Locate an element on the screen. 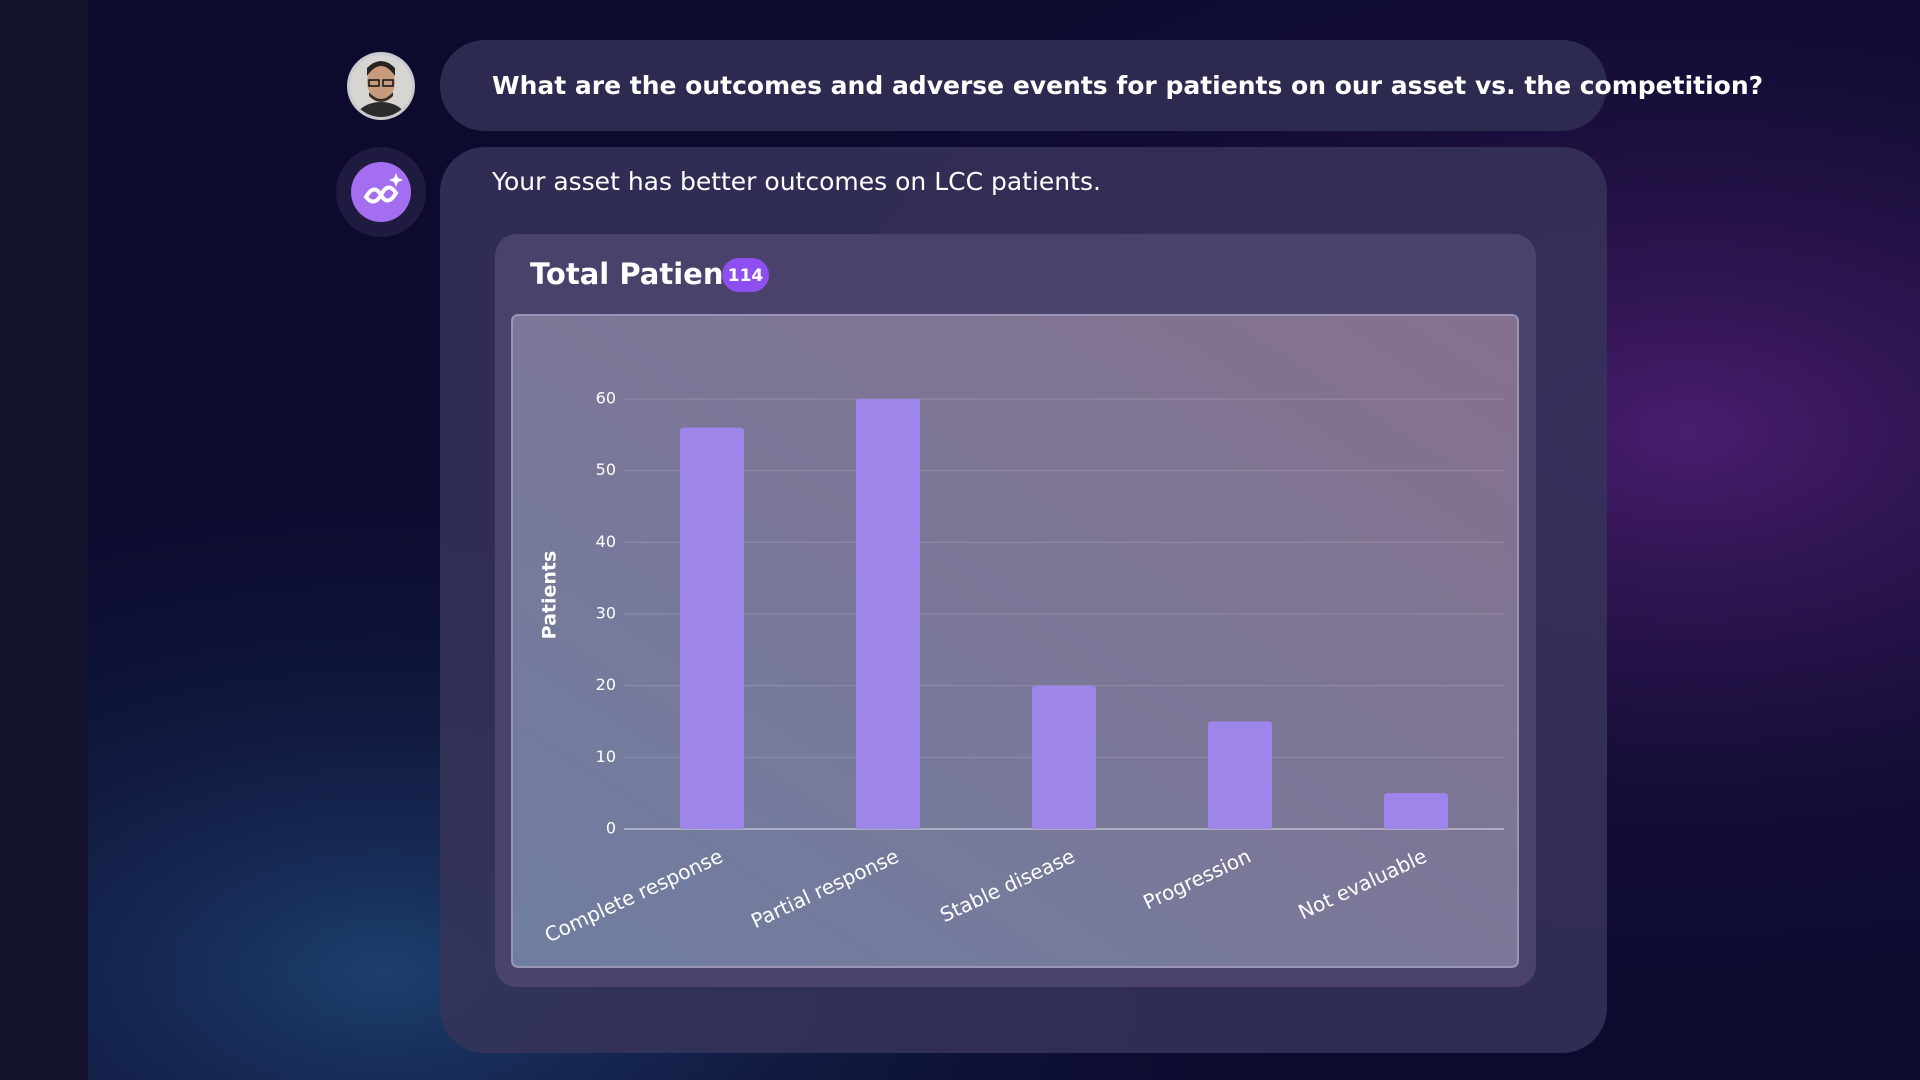  y-tick-label: 0 is located at coordinates (611, 828).